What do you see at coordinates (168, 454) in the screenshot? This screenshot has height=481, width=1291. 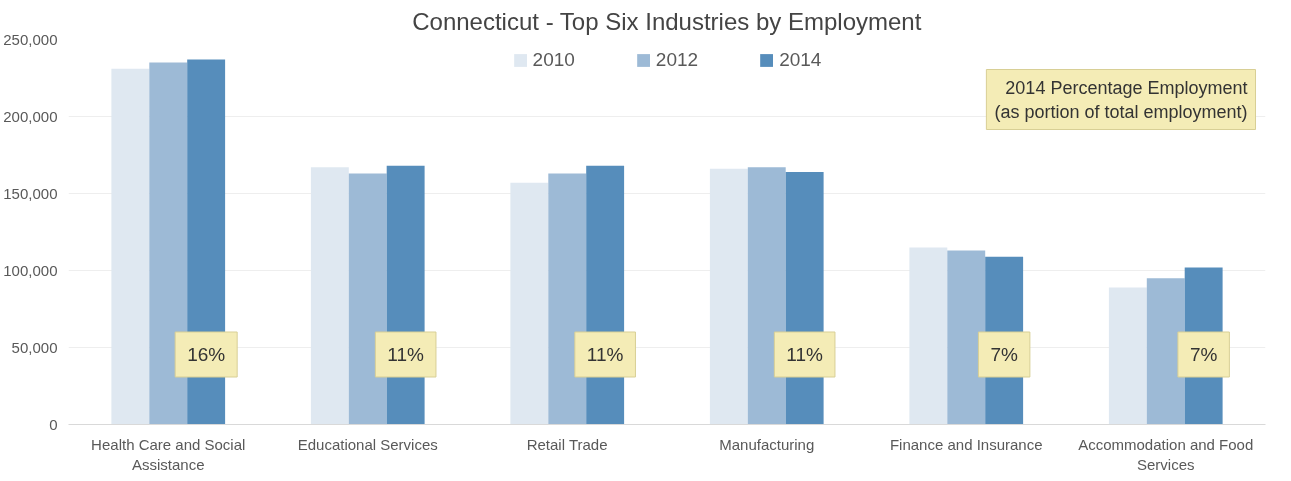 I see `x-tick-label: Health Care and Social Assistance` at bounding box center [168, 454].